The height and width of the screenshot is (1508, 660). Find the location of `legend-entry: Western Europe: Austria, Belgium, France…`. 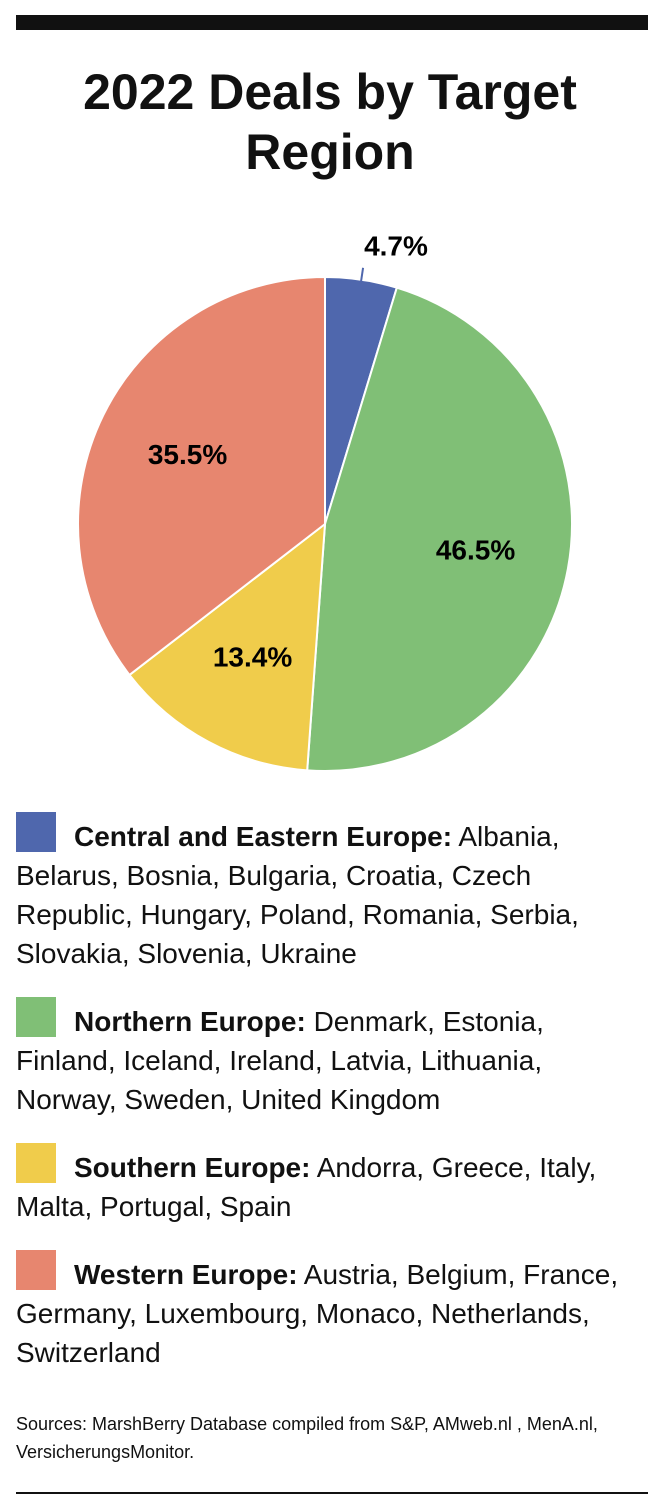

legend-entry: Western Europe: Austria, Belgium, France… is located at coordinates (332, 1311).